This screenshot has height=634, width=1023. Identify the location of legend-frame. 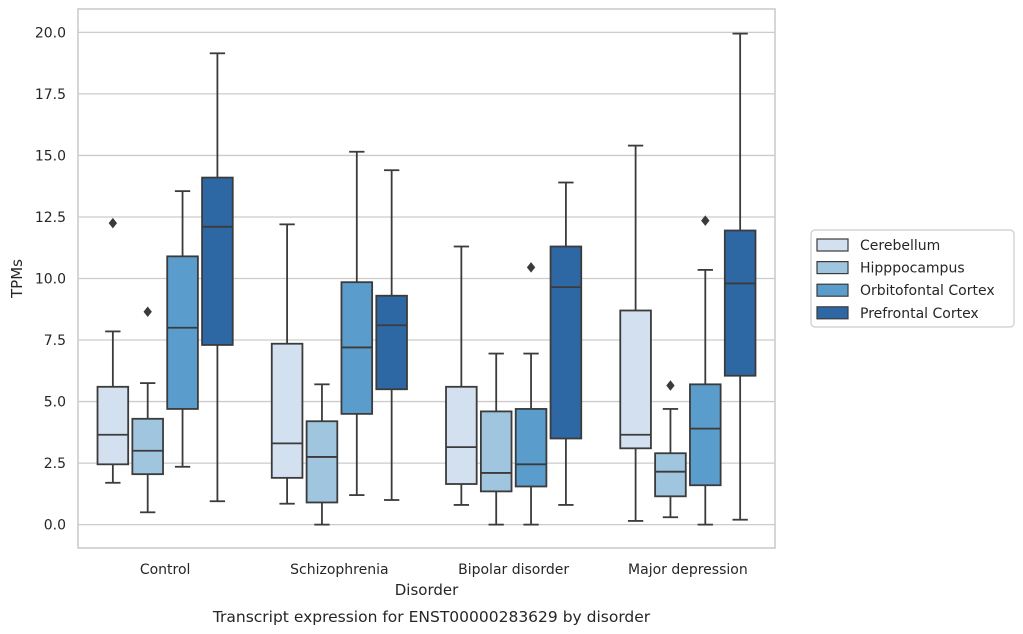
(912, 278).